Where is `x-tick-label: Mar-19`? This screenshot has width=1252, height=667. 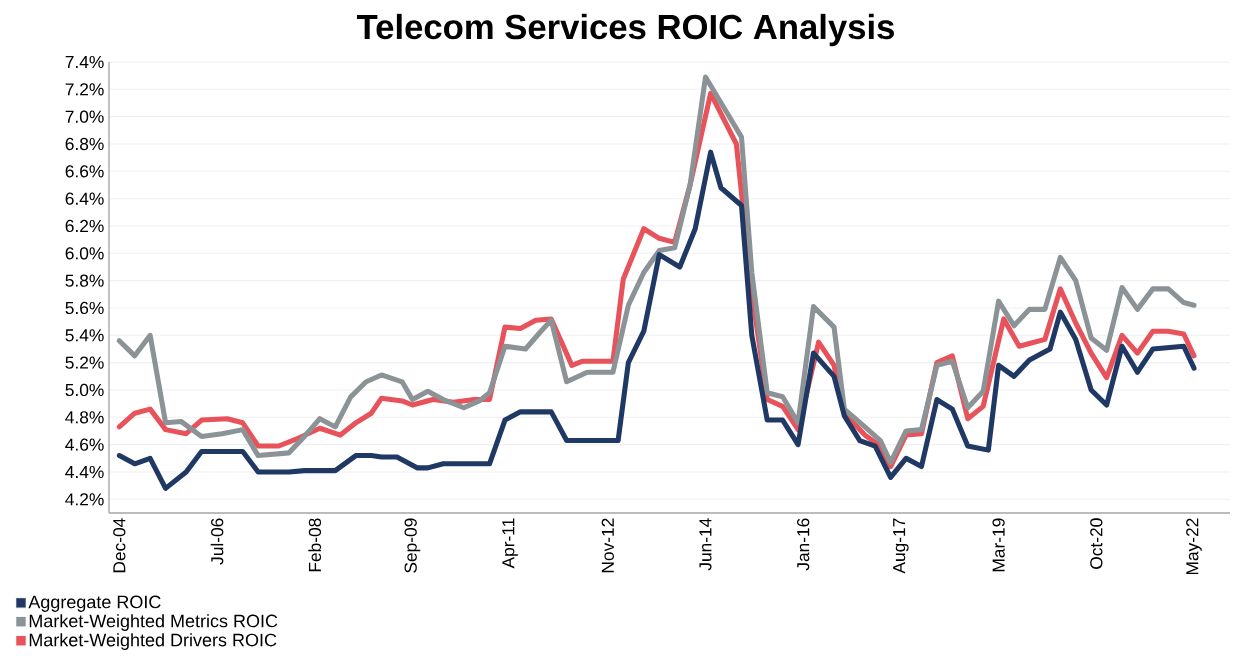 x-tick-label: Mar-19 is located at coordinates (998, 545).